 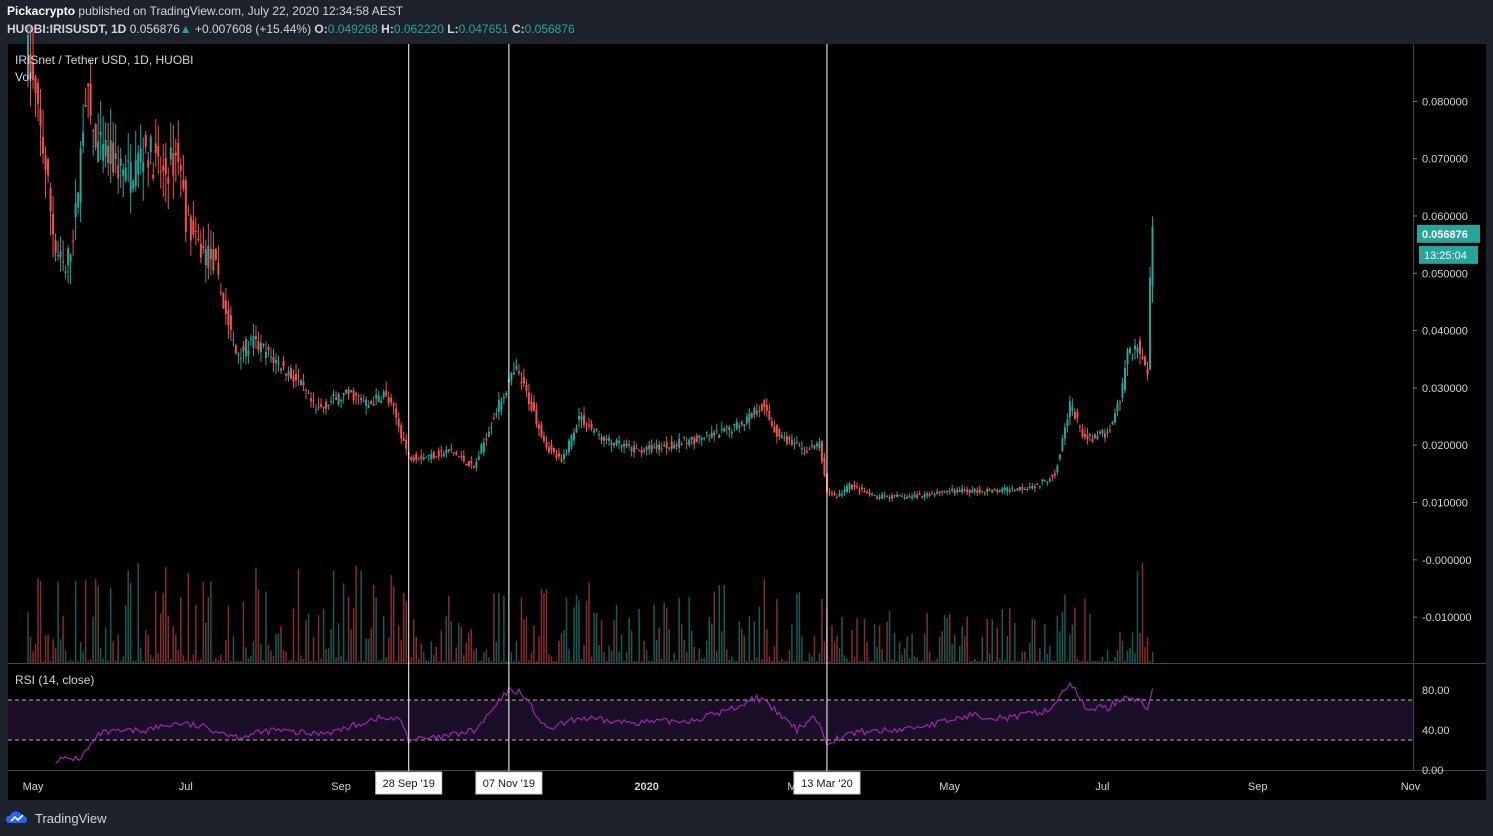 What do you see at coordinates (1445, 235) in the screenshot?
I see `last-price-label: 0.056876` at bounding box center [1445, 235].